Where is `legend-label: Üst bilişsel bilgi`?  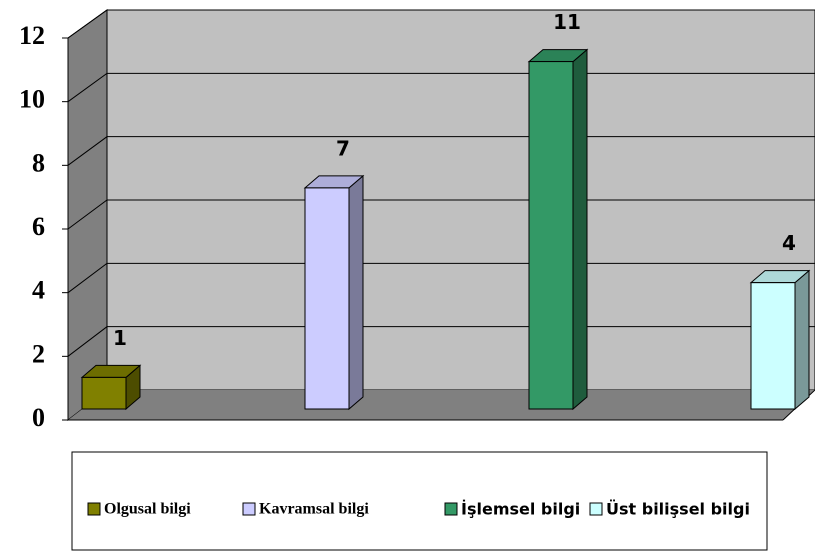 legend-label: Üst bilişsel bilgi is located at coordinates (678, 509).